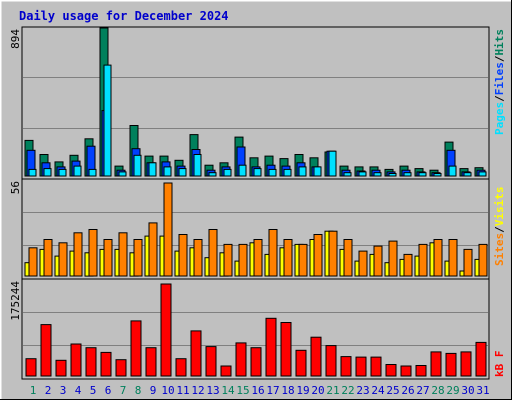 This screenshot has width=512, height=400. What do you see at coordinates (347, 390) in the screenshot?
I see `day-label: 22` at bounding box center [347, 390].